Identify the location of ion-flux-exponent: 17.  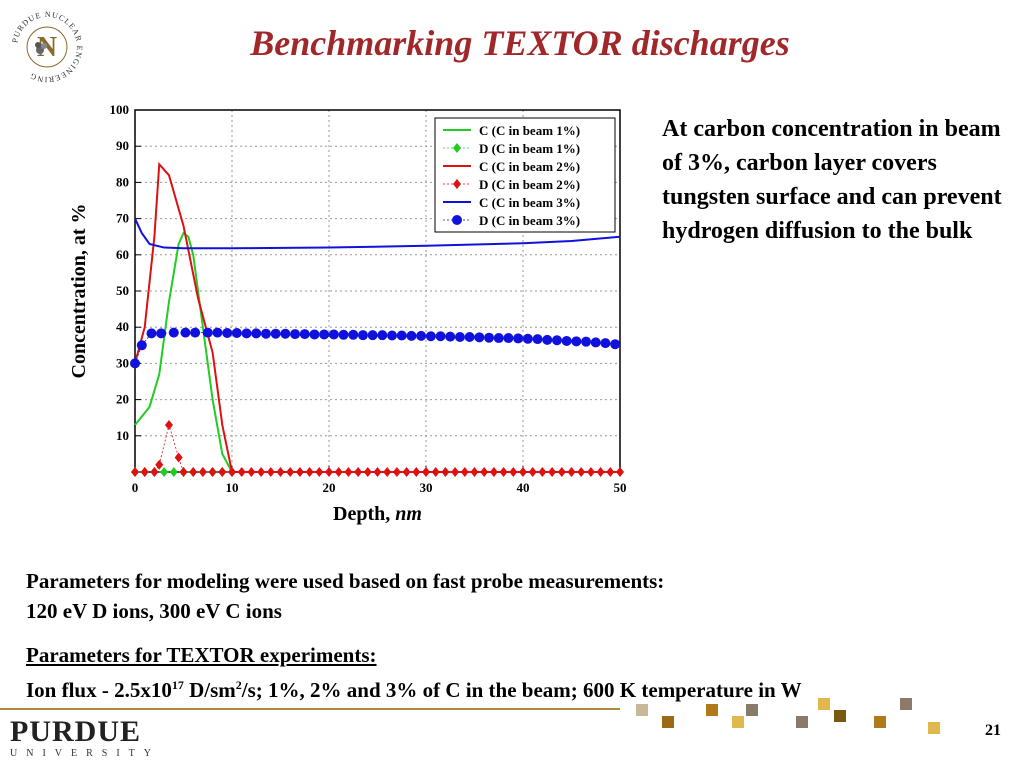
(177, 685).